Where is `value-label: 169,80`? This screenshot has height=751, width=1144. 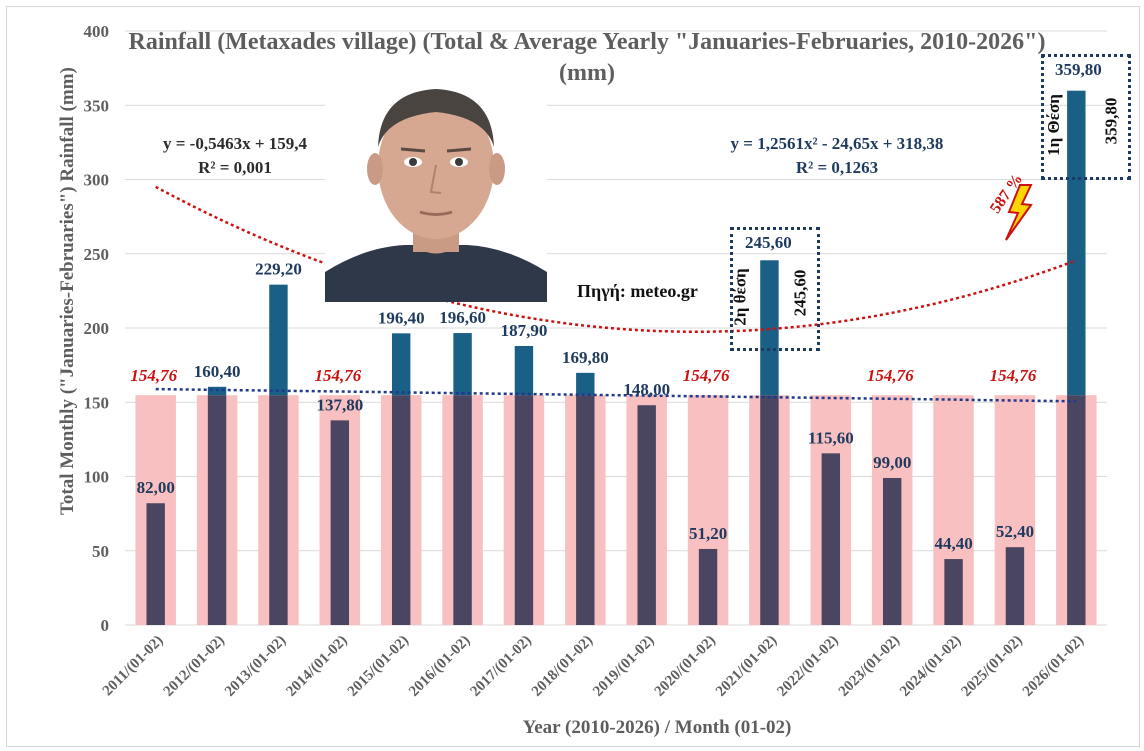
value-label: 169,80 is located at coordinates (585, 357).